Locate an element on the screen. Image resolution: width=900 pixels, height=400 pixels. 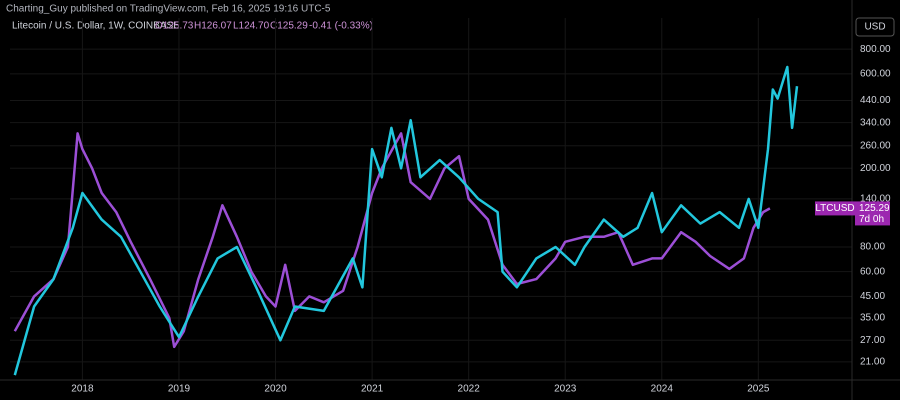
currency: USD is located at coordinates (874, 27).